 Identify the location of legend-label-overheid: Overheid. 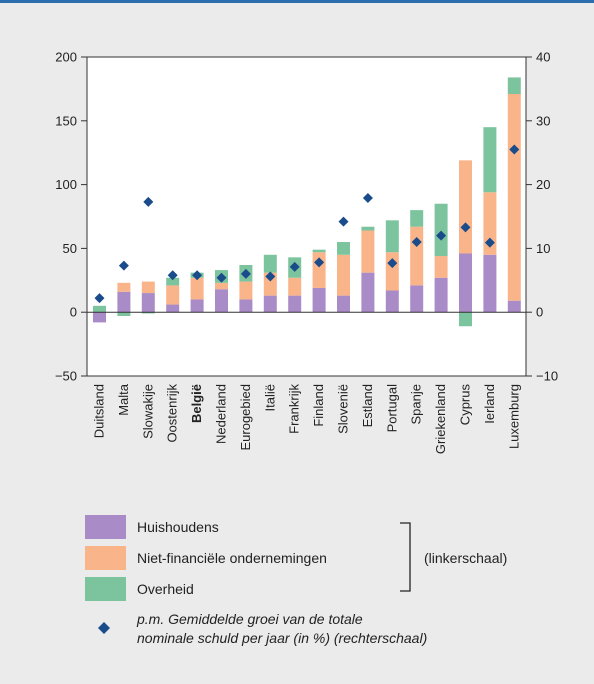
(165, 589).